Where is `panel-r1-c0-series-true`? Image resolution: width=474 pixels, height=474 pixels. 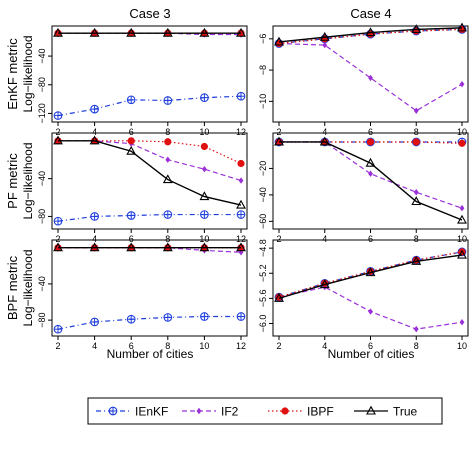
panel-r1-c0-series-true is located at coordinates (149, 172).